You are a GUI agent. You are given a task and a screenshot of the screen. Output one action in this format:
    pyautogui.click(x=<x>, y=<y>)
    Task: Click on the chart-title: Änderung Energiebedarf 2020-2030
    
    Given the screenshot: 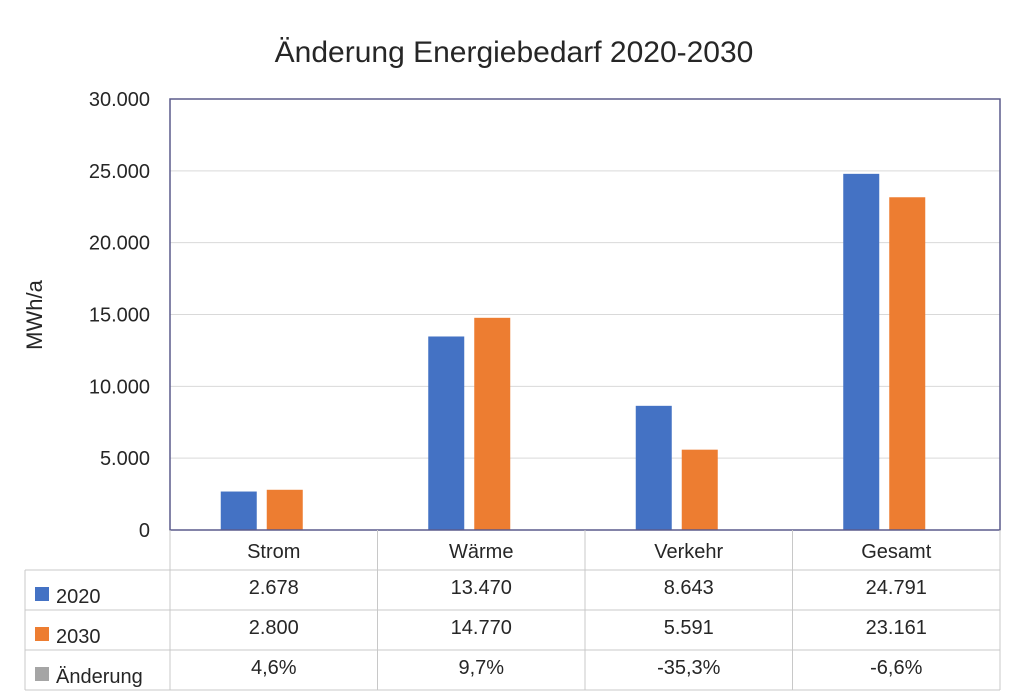 What is the action you would take?
    pyautogui.click(x=514, y=52)
    